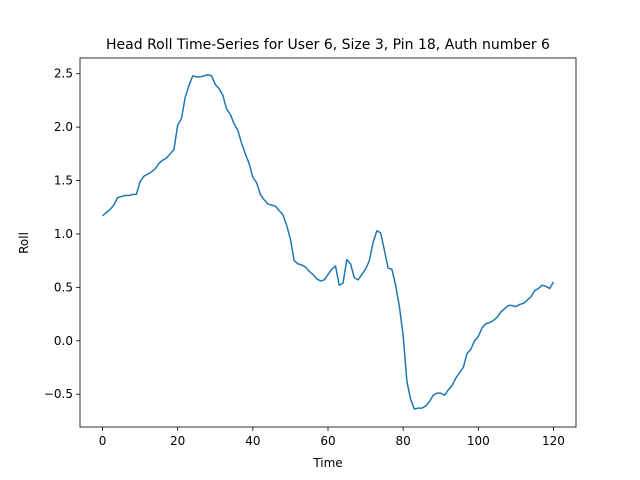  I want to click on y-tick-label: 1.0, so click(63, 234).